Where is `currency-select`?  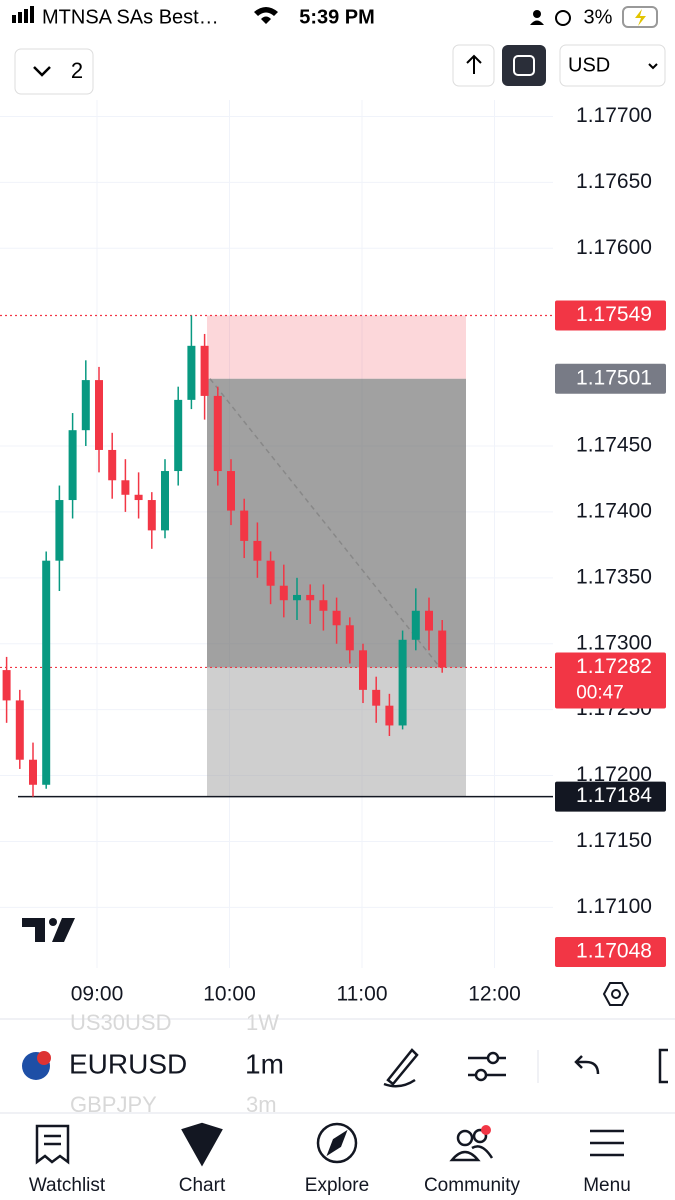
currency-select is located at coordinates (612, 65).